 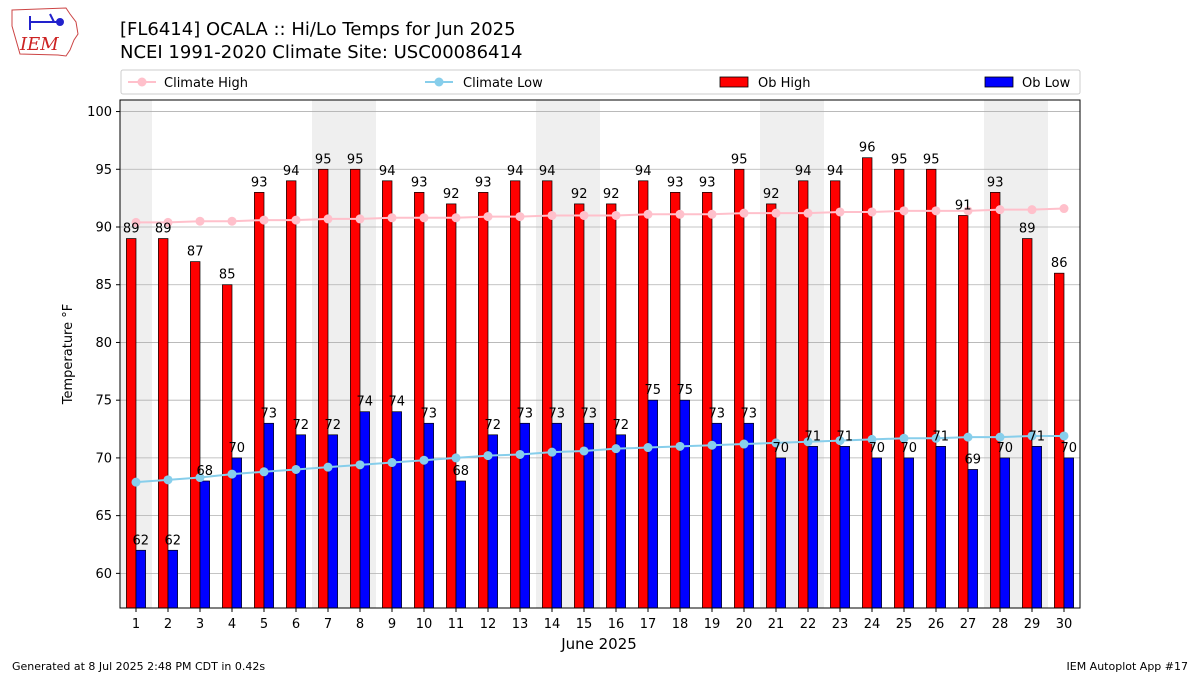 What do you see at coordinates (803, 171) in the screenshot?
I see `data-label-ob-high: 94` at bounding box center [803, 171].